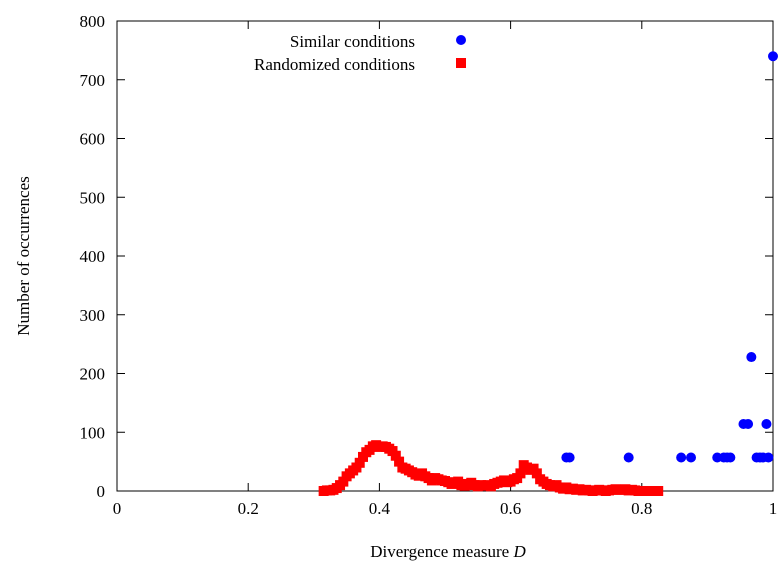  Describe the element at coordinates (448, 551) in the screenshot. I see `x-axis-title: Divergence measure D` at that location.